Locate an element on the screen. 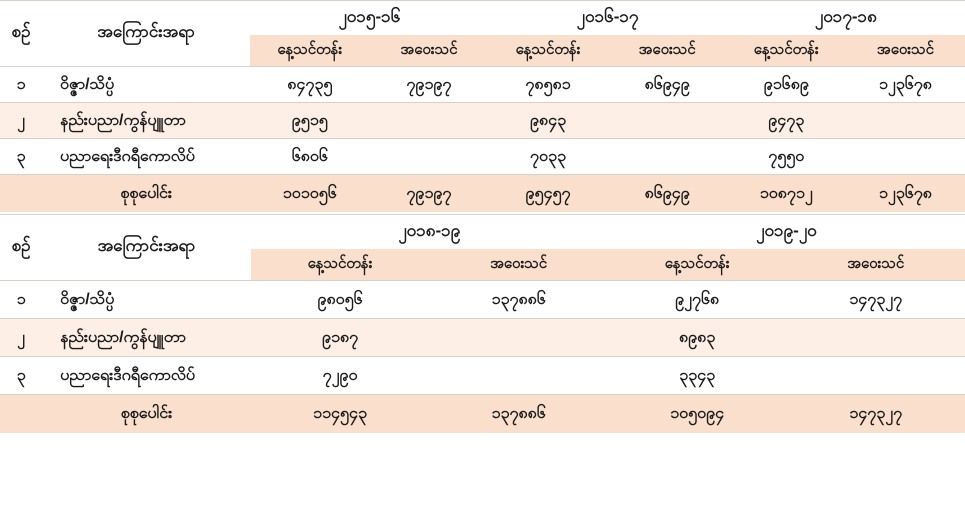 The width and height of the screenshot is (965, 510). table2-total-v0: ၁၁၄၅၄၃ is located at coordinates (340, 413).